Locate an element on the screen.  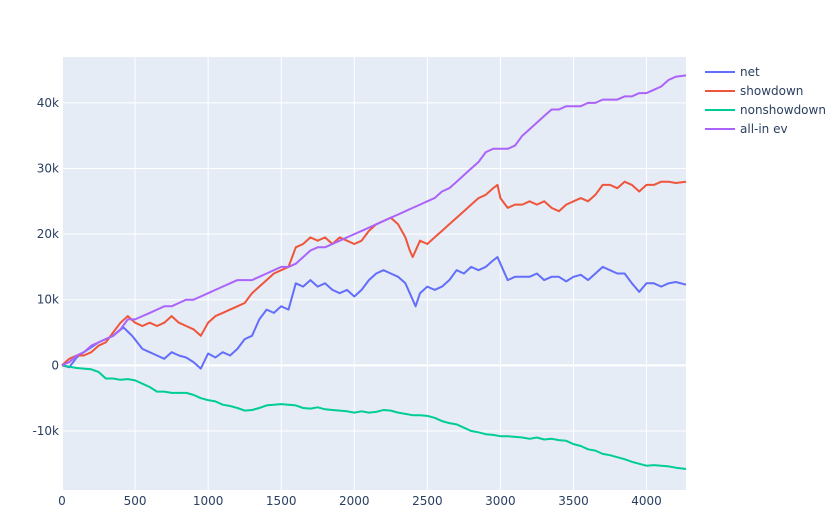
x-tick-label: 3500 is located at coordinates (573, 501).